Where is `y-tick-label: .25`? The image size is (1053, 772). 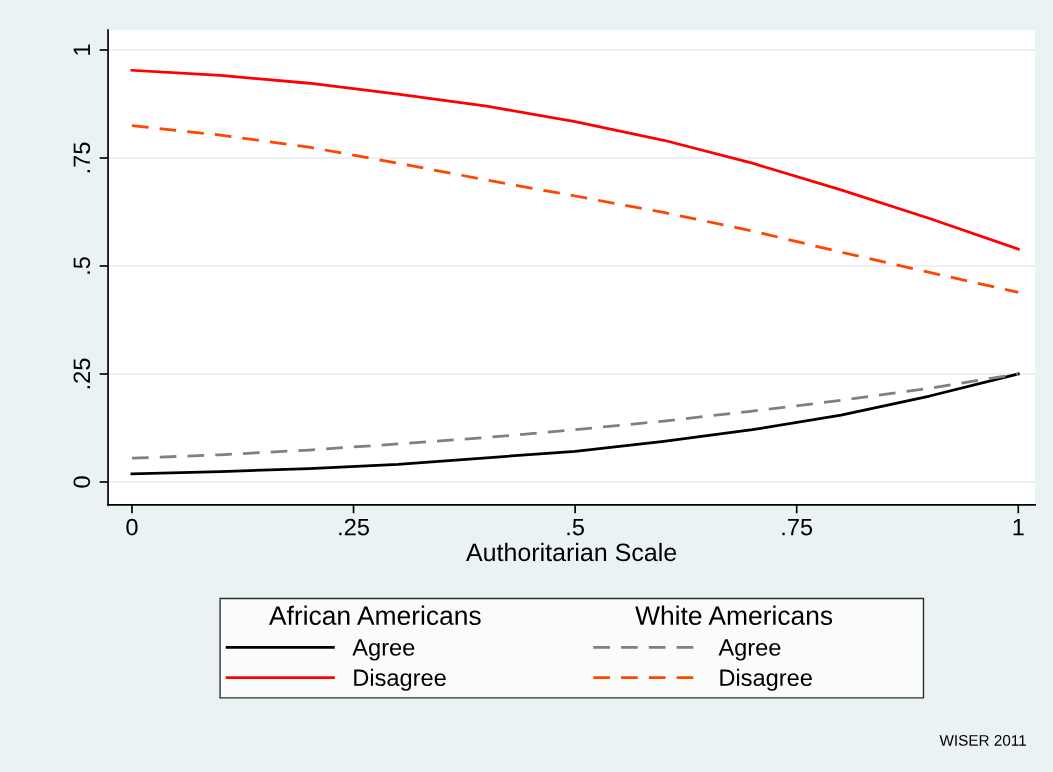
y-tick-label: .25 is located at coordinates (82, 373).